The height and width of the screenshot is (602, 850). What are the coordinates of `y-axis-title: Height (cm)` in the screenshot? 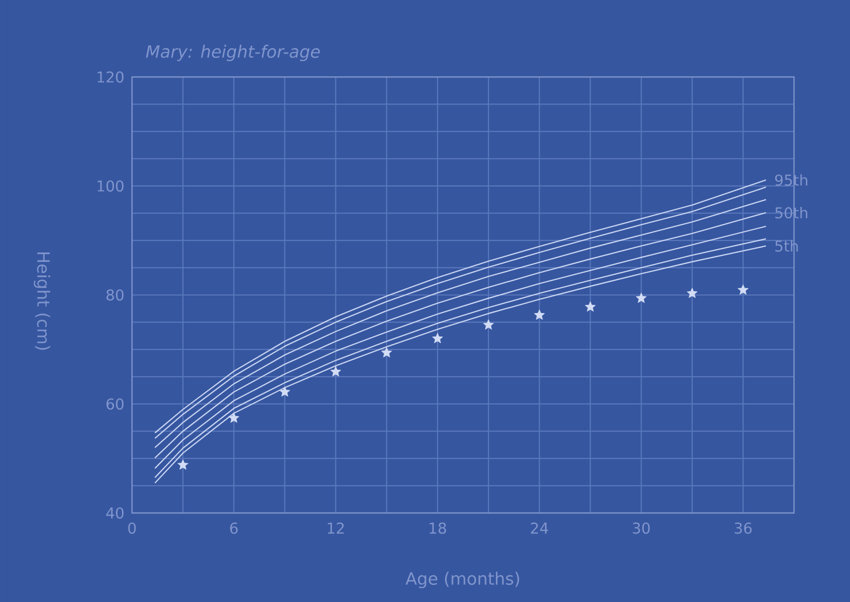 It's located at (42, 301).